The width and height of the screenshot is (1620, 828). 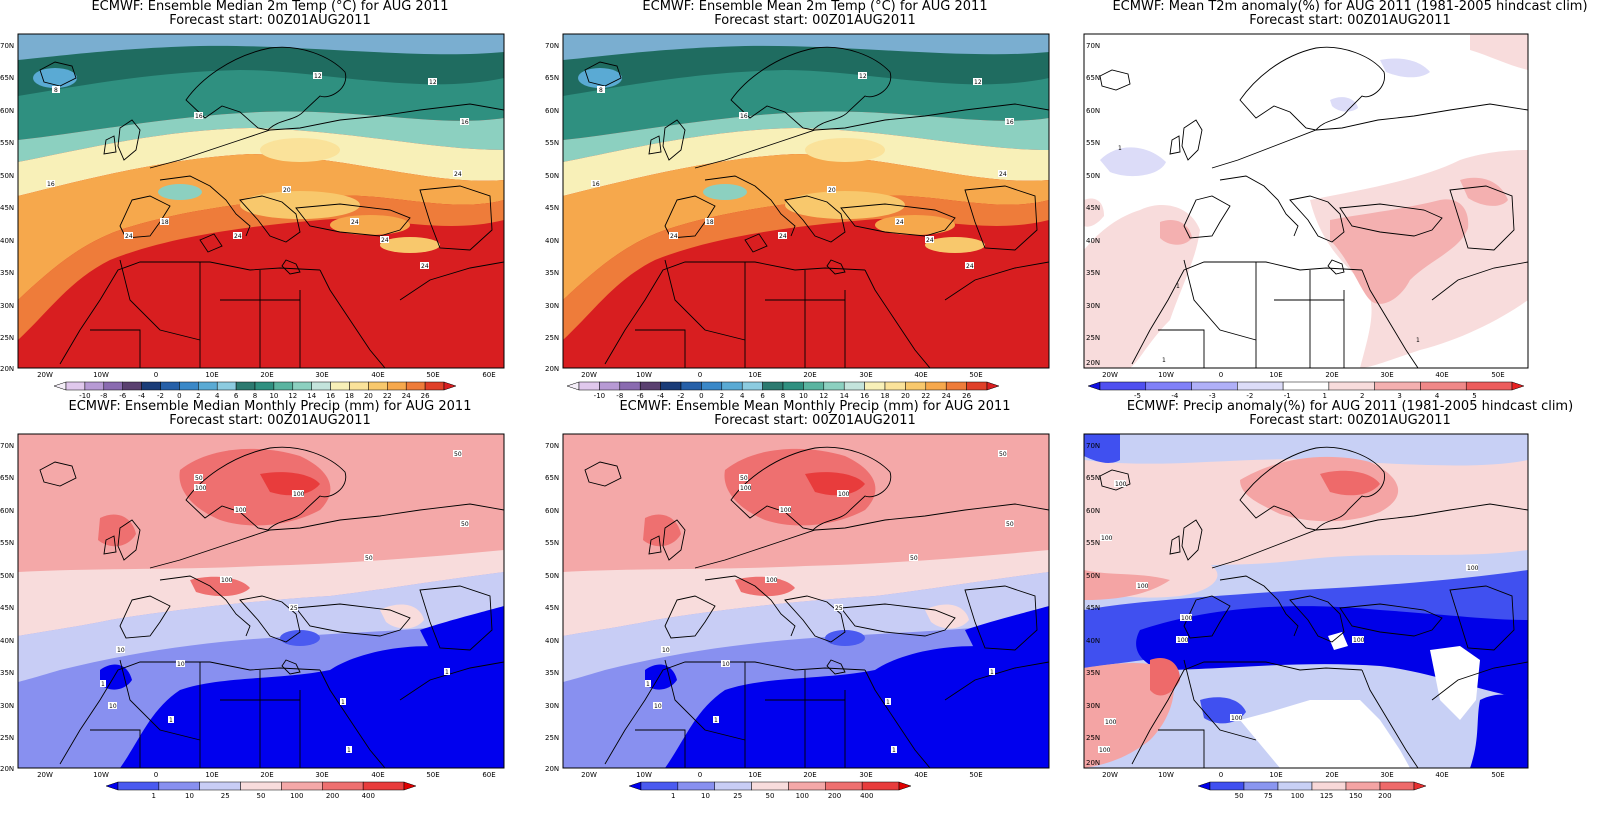 I want to click on colorbar-label: -6, so click(x=123, y=396).